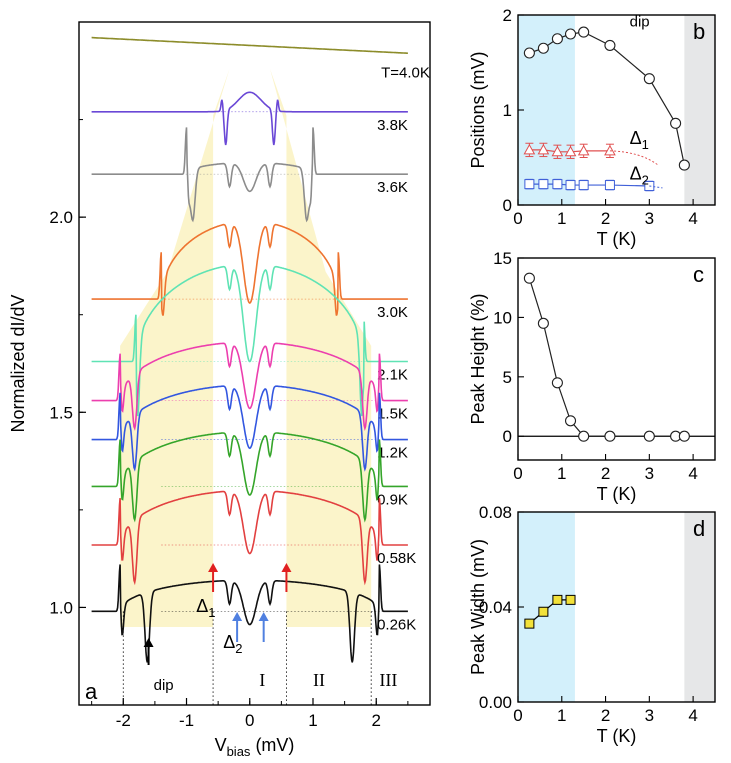 This screenshot has width=731, height=763. What do you see at coordinates (699, 528) in the screenshot?
I see `panel-label: d` at bounding box center [699, 528].